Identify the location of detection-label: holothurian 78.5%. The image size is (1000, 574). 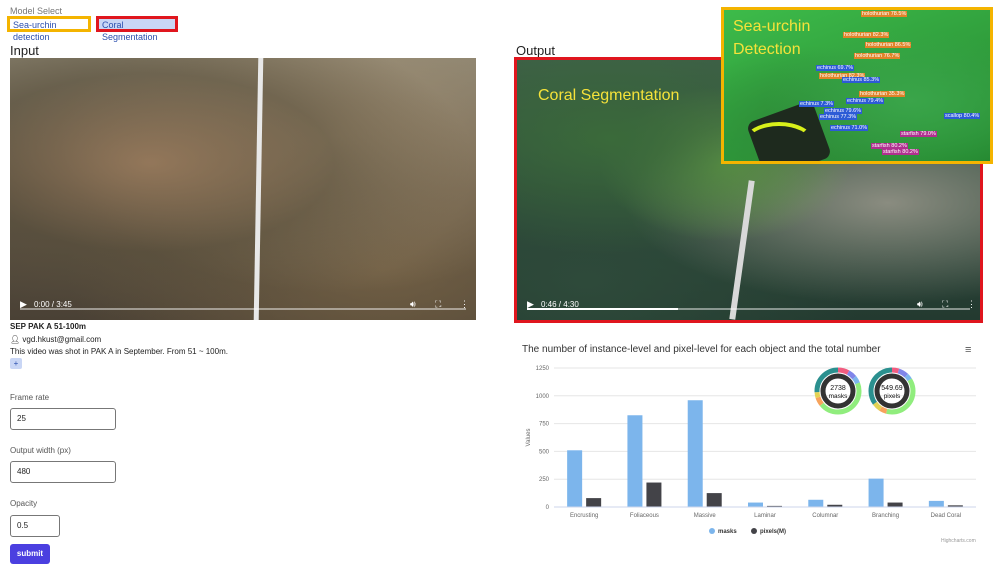
(884, 14).